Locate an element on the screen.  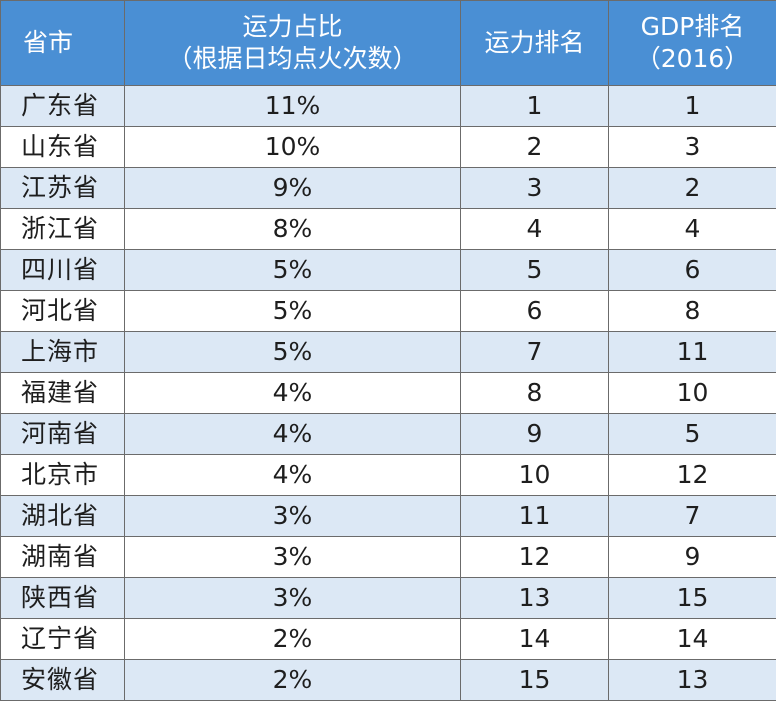
cell-capacity-rank: 11 is located at coordinates (534, 516).